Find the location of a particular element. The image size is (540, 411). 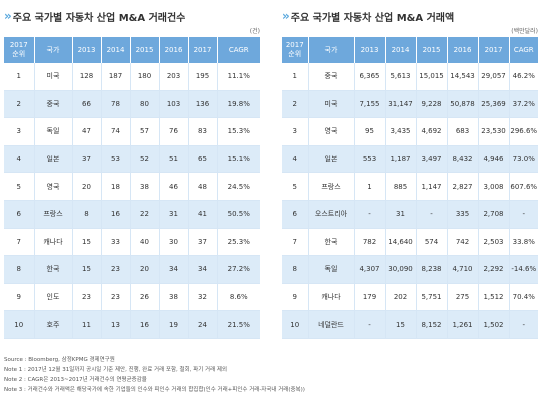

cell-y2014: 53 is located at coordinates (116, 159).